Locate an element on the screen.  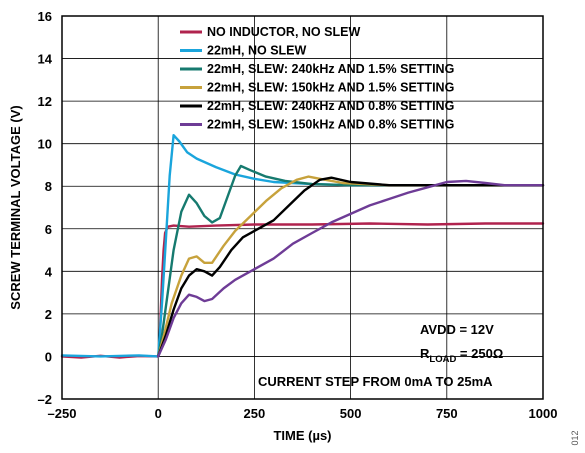
y-tick-label: 14 is located at coordinates (45, 59).